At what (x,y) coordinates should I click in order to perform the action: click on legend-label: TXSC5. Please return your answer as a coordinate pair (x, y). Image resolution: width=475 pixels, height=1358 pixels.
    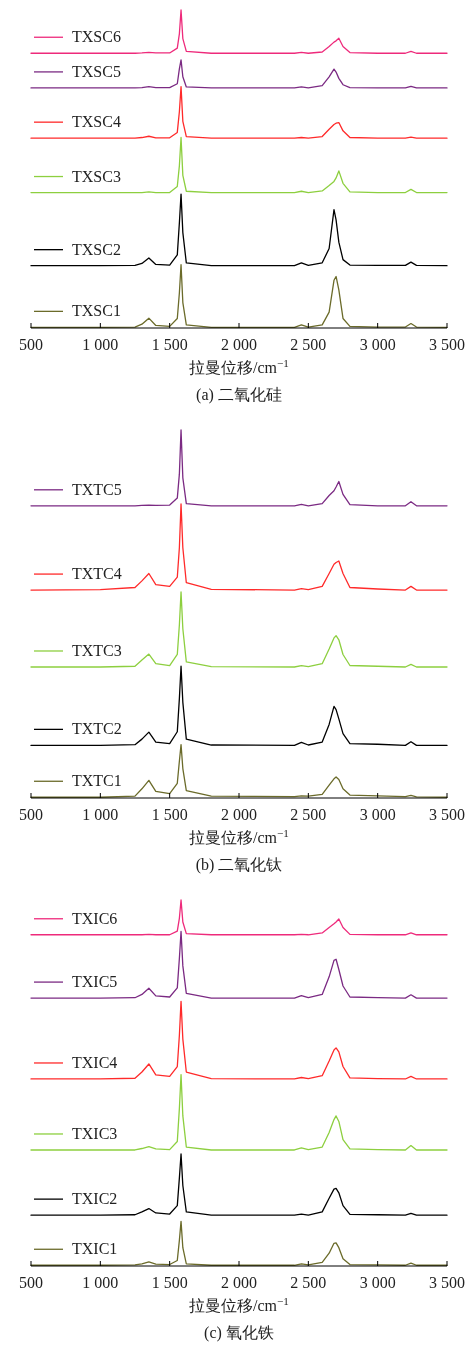
    Looking at the image, I should click on (96, 71).